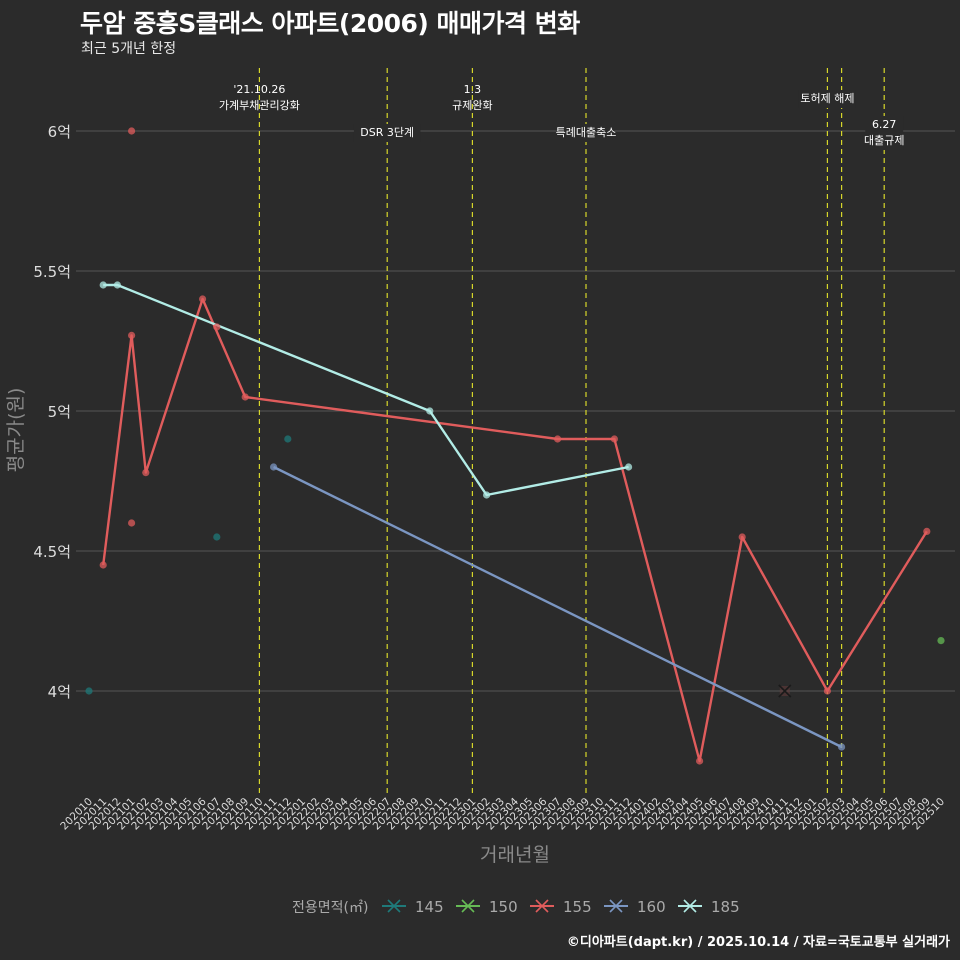 The width and height of the screenshot is (960, 960). What do you see at coordinates (59, 132) in the screenshot?
I see `y-tick-label: 6억` at bounding box center [59, 132].